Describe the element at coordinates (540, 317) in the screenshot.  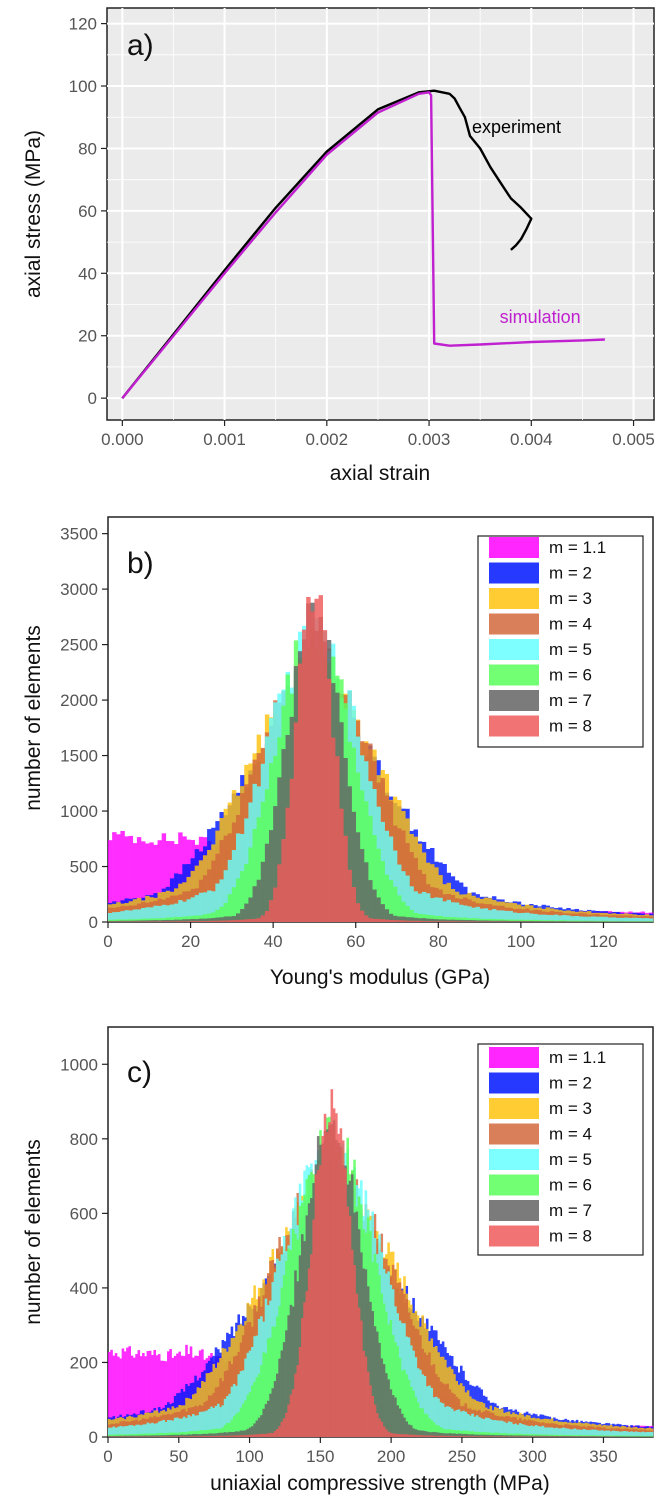
I see `simulation-annotation: simulation` at that location.